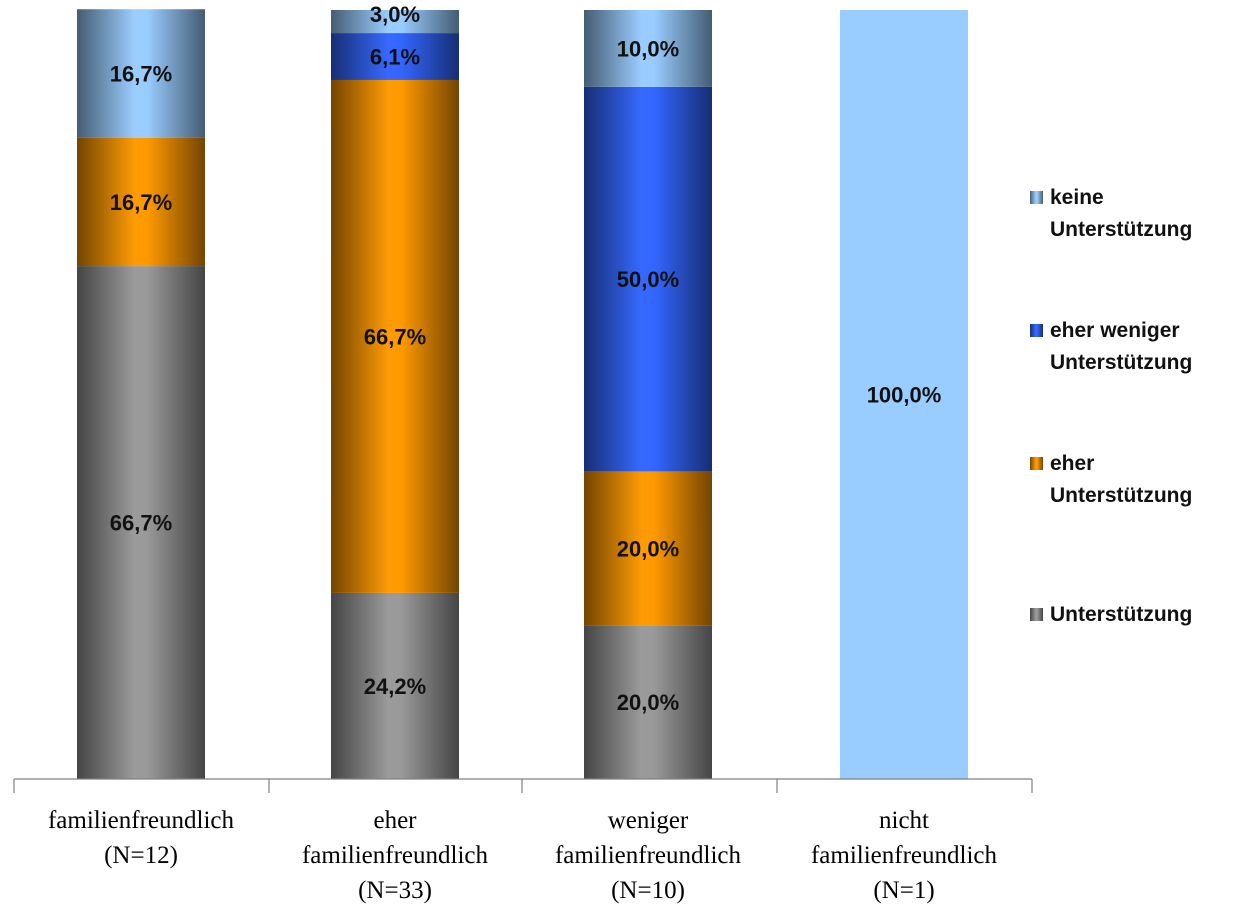 The image size is (1238, 923). What do you see at coordinates (904, 855) in the screenshot?
I see `category-label-3: nicht familienfreundlich (N=1)` at bounding box center [904, 855].